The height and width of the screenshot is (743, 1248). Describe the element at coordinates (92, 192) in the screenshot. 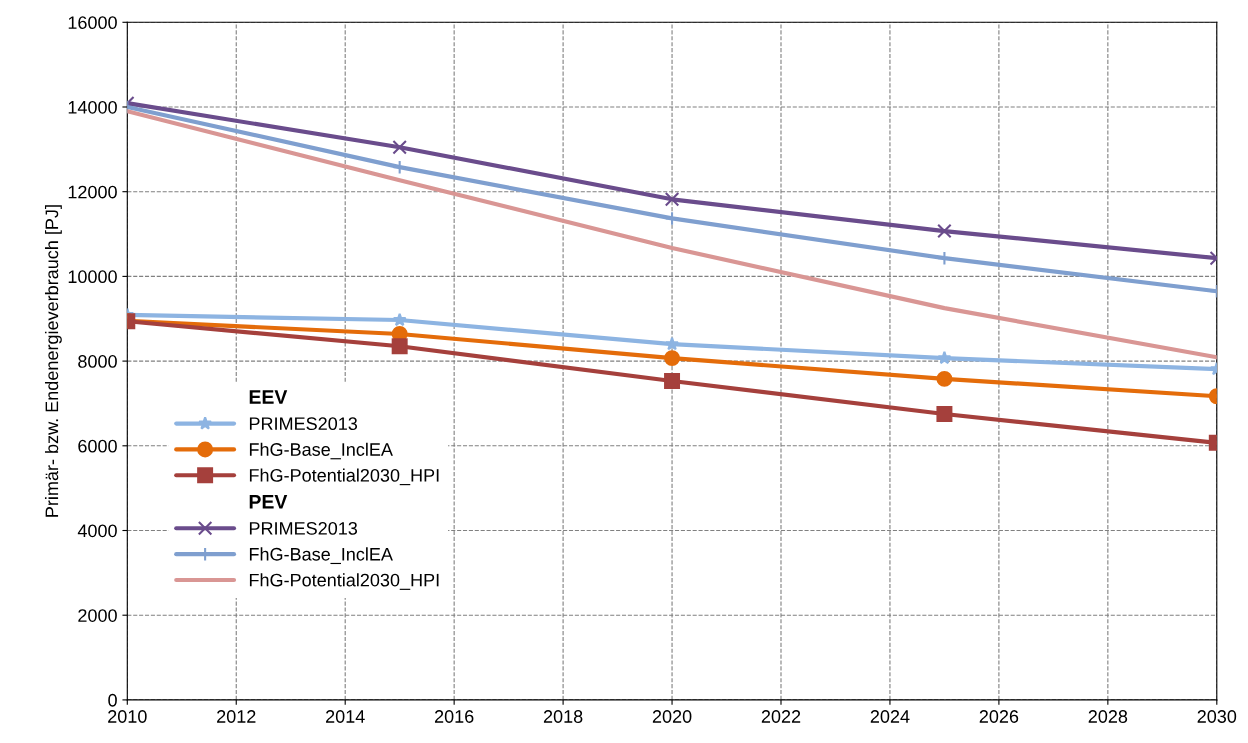

I see `y-tick-label: 12000` at that location.